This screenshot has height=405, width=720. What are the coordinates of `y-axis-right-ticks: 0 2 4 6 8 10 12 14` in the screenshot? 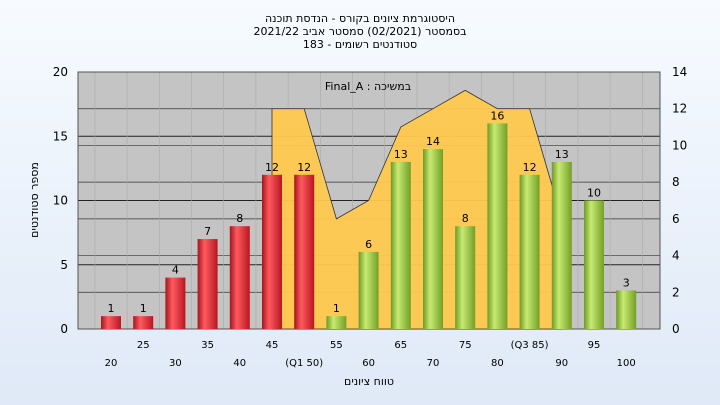 It's located at (679, 200).